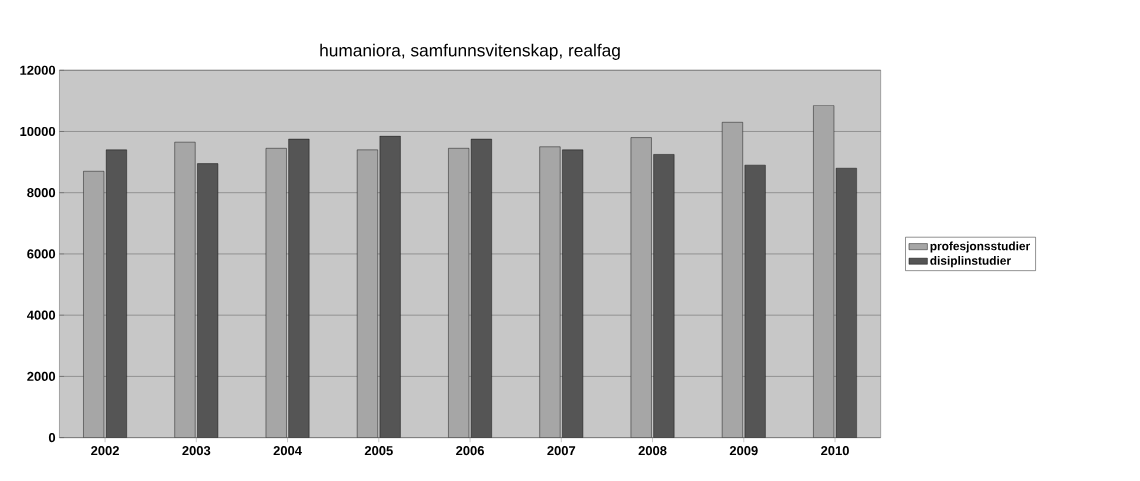 This screenshot has height=481, width=1140. Describe the element at coordinates (561, 451) in the screenshot. I see `x-tick-label: 2007` at that location.